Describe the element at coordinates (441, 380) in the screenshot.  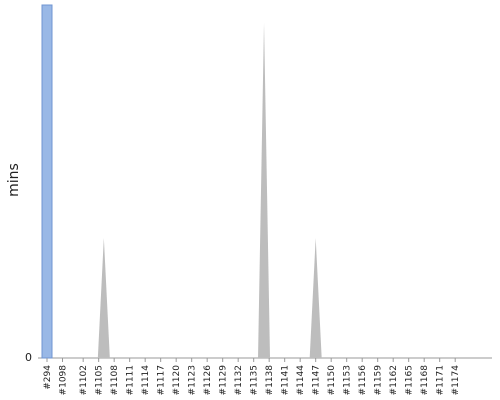
I see `x-tick-label: #1171` at that location.